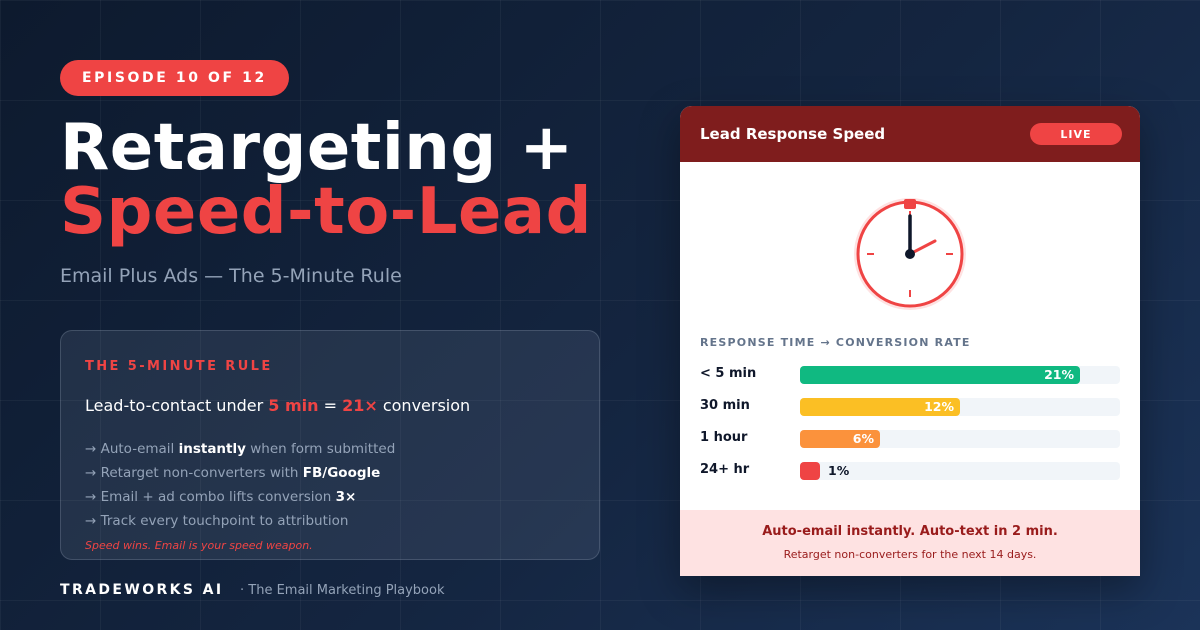  Describe the element at coordinates (939, 406) in the screenshot. I see `bar-value-label: 12%` at that location.